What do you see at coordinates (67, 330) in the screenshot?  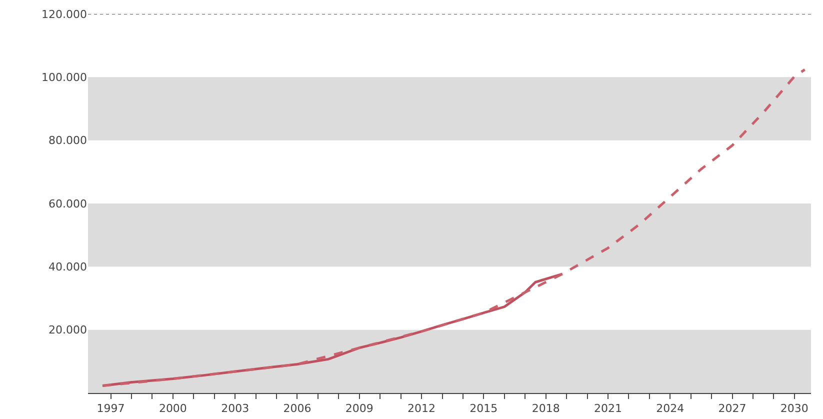 I see `y-tick-label: 20.000` at bounding box center [67, 330].